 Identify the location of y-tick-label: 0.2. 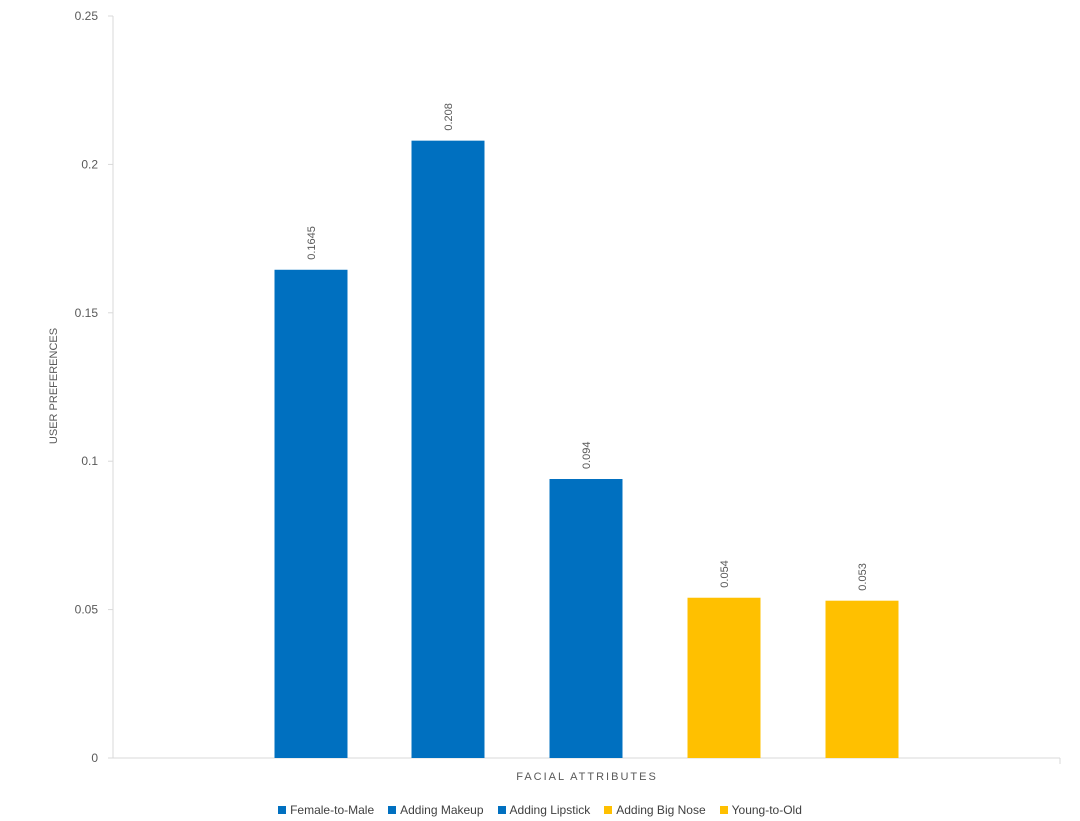
(89, 164).